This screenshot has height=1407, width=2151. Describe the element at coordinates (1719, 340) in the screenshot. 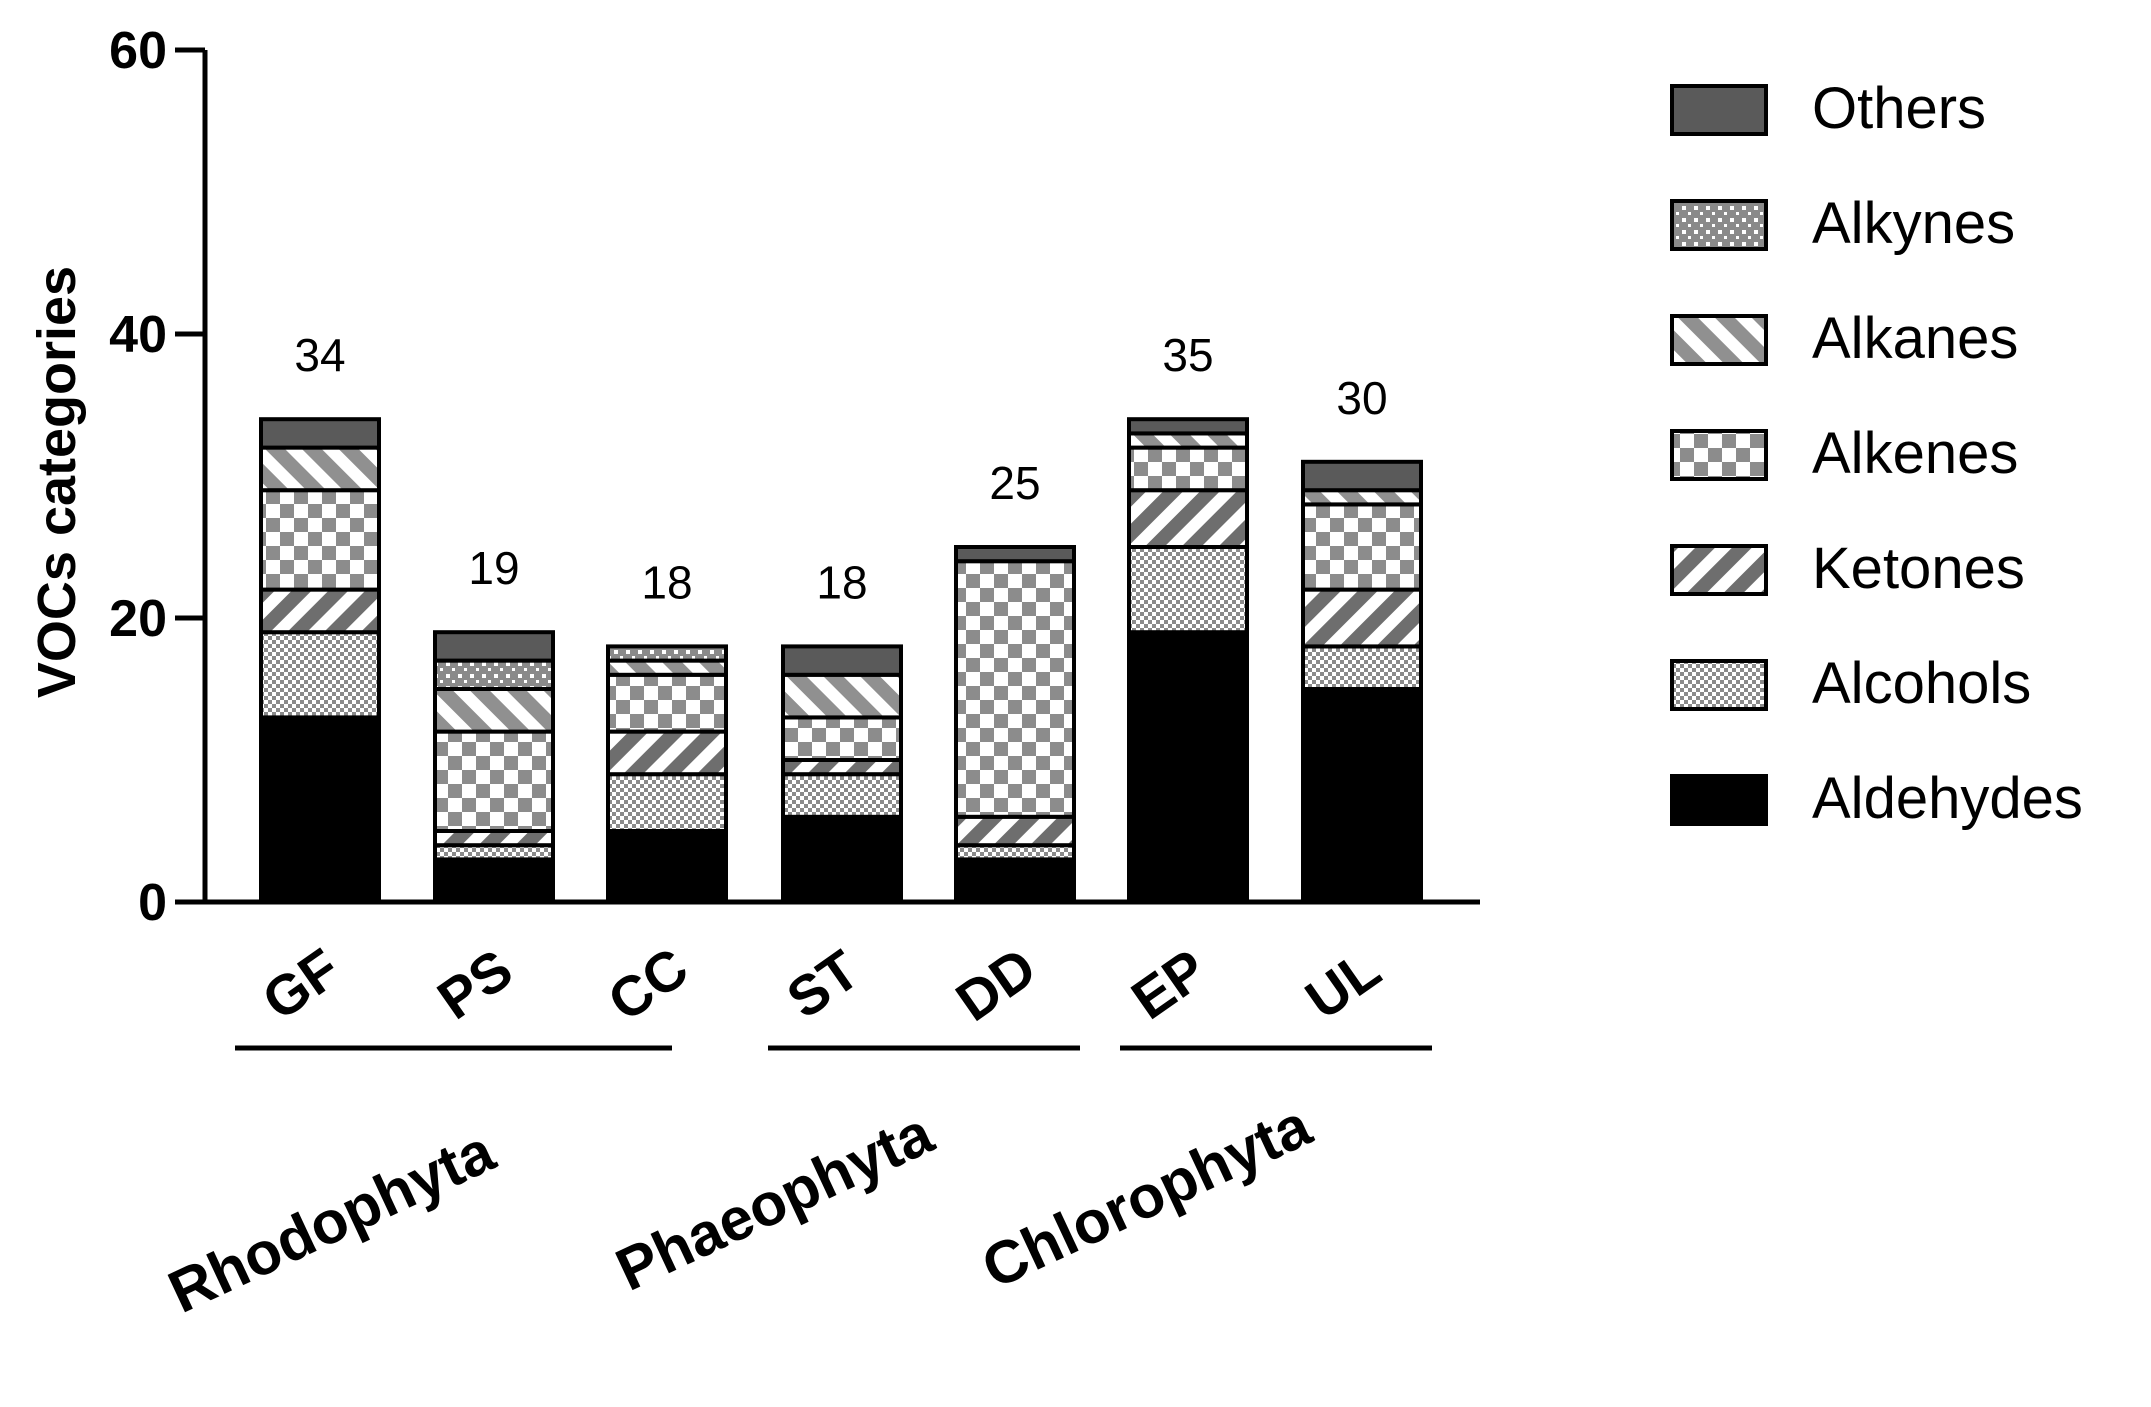

I see `legend-swatch-alkanes` at that location.